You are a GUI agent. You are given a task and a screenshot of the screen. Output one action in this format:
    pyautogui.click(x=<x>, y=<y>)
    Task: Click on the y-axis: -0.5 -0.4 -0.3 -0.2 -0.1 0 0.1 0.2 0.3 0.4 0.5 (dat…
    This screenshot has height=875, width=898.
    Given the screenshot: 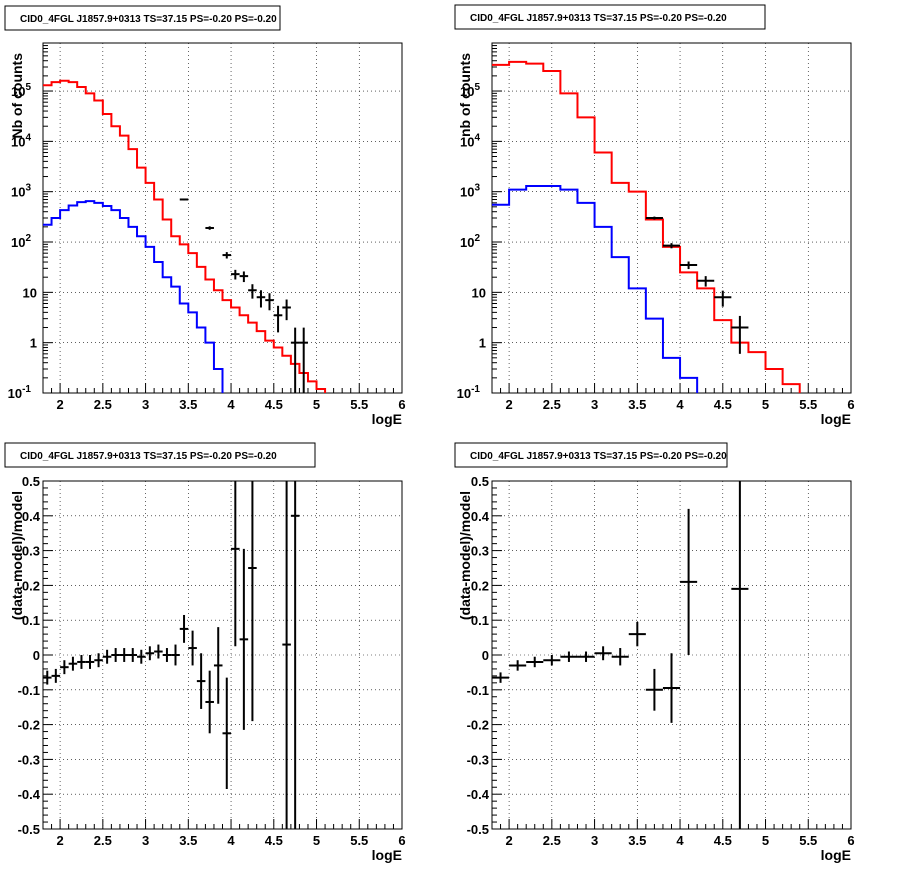 What is the action you would take?
    pyautogui.click(x=479, y=655)
    